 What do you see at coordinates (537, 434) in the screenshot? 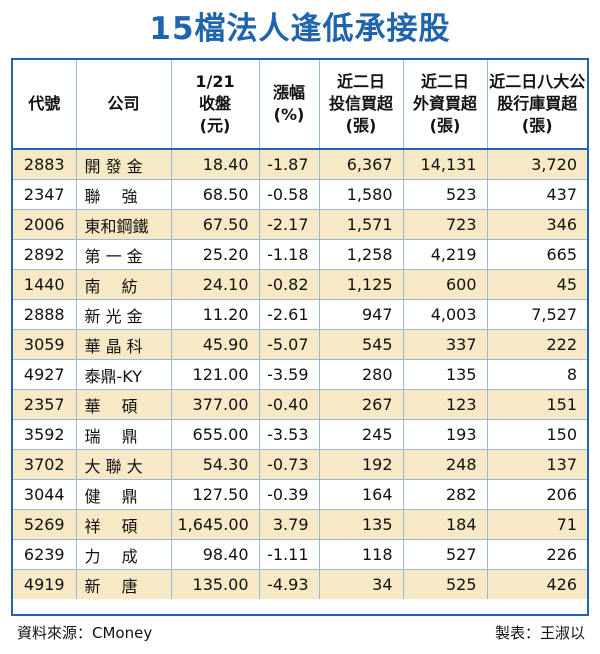
I see `bank-buy: 150` at bounding box center [537, 434].